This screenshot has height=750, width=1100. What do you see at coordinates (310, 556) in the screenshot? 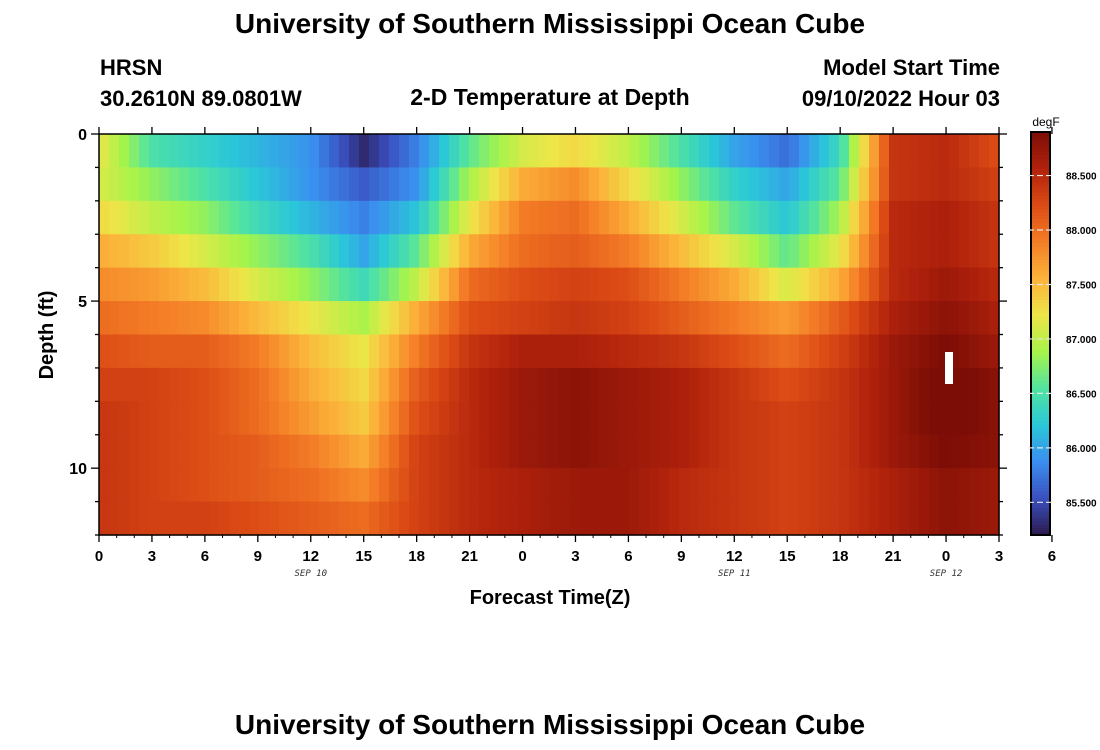
I see `x-tick-label: 12` at bounding box center [310, 556].